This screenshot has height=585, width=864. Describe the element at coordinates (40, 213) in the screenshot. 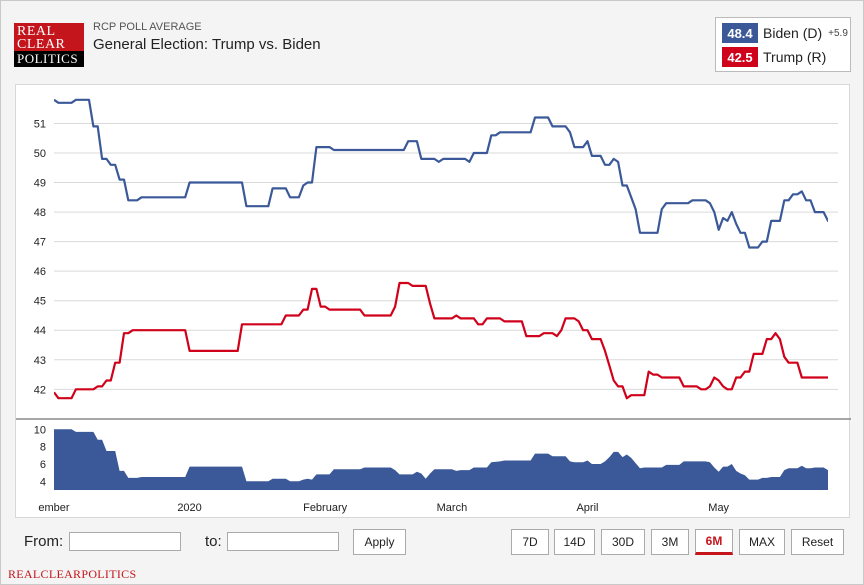

I see `y-tick-label: 48` at that location.